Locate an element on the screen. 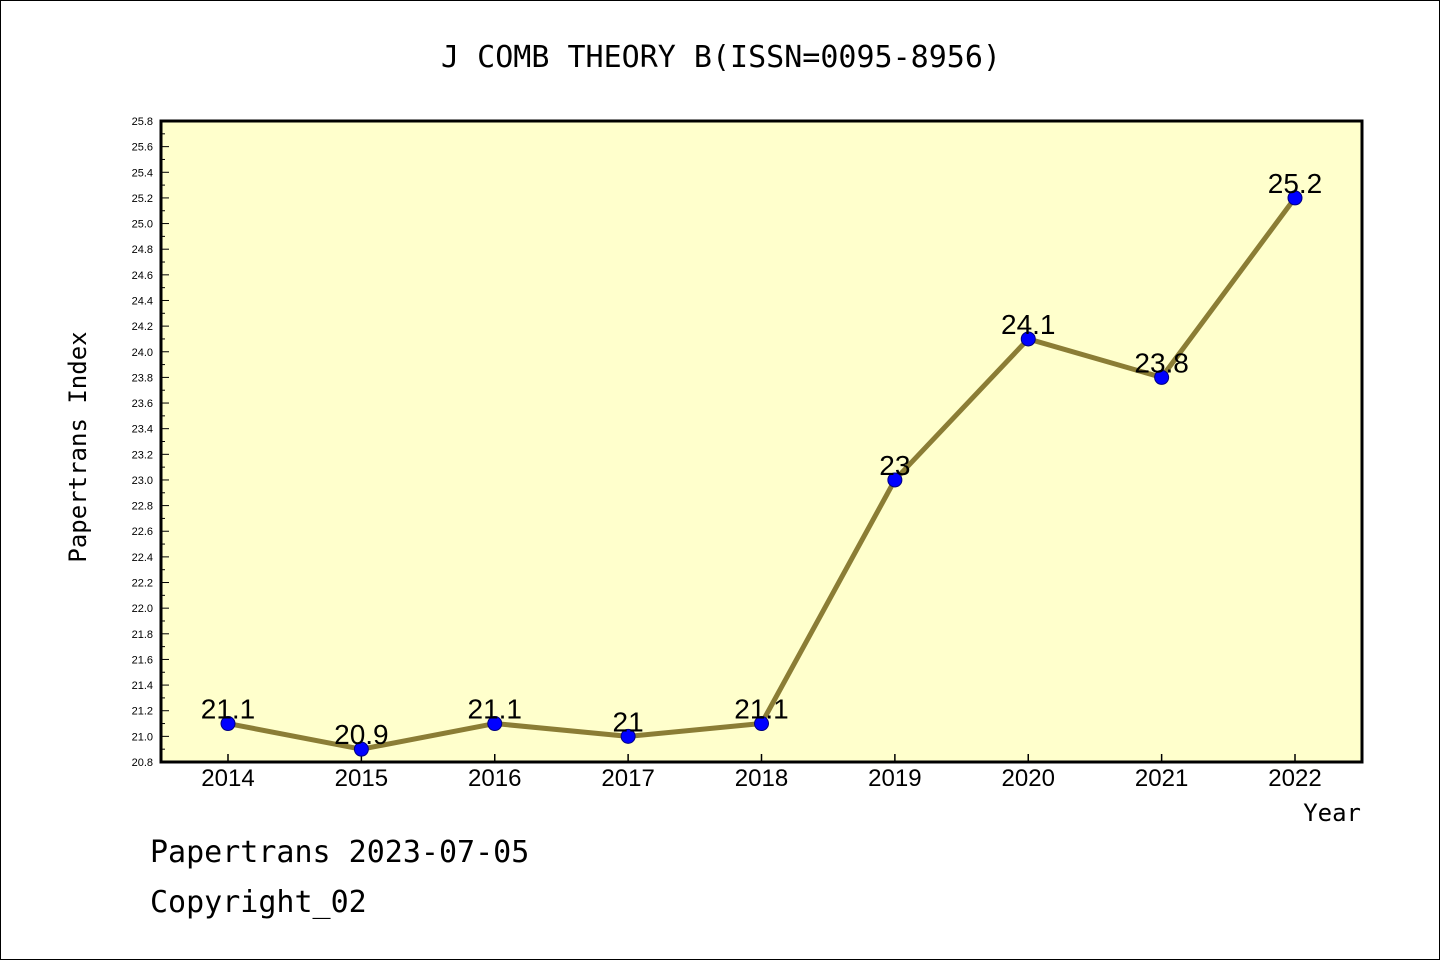  chart-title: J COMB THEORY B(ISSN=0095-8956) is located at coordinates (721, 57).